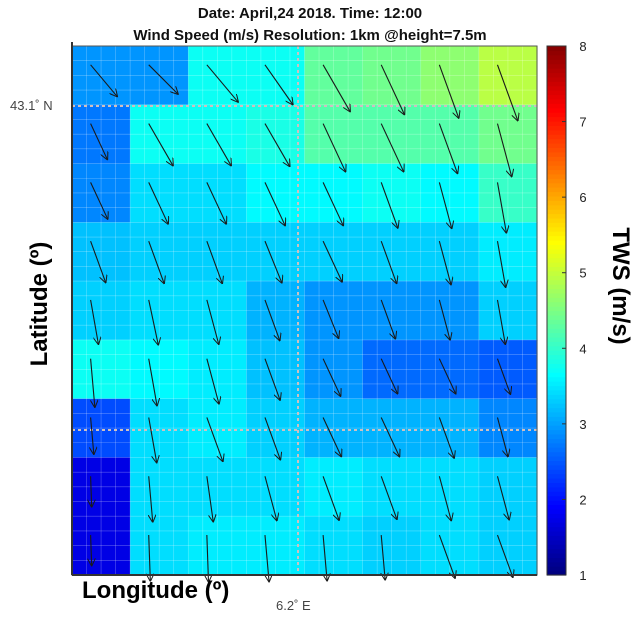 The image size is (640, 622). What do you see at coordinates (582, 348) in the screenshot?
I see `colorbar-tick-label: 4` at bounding box center [582, 348].